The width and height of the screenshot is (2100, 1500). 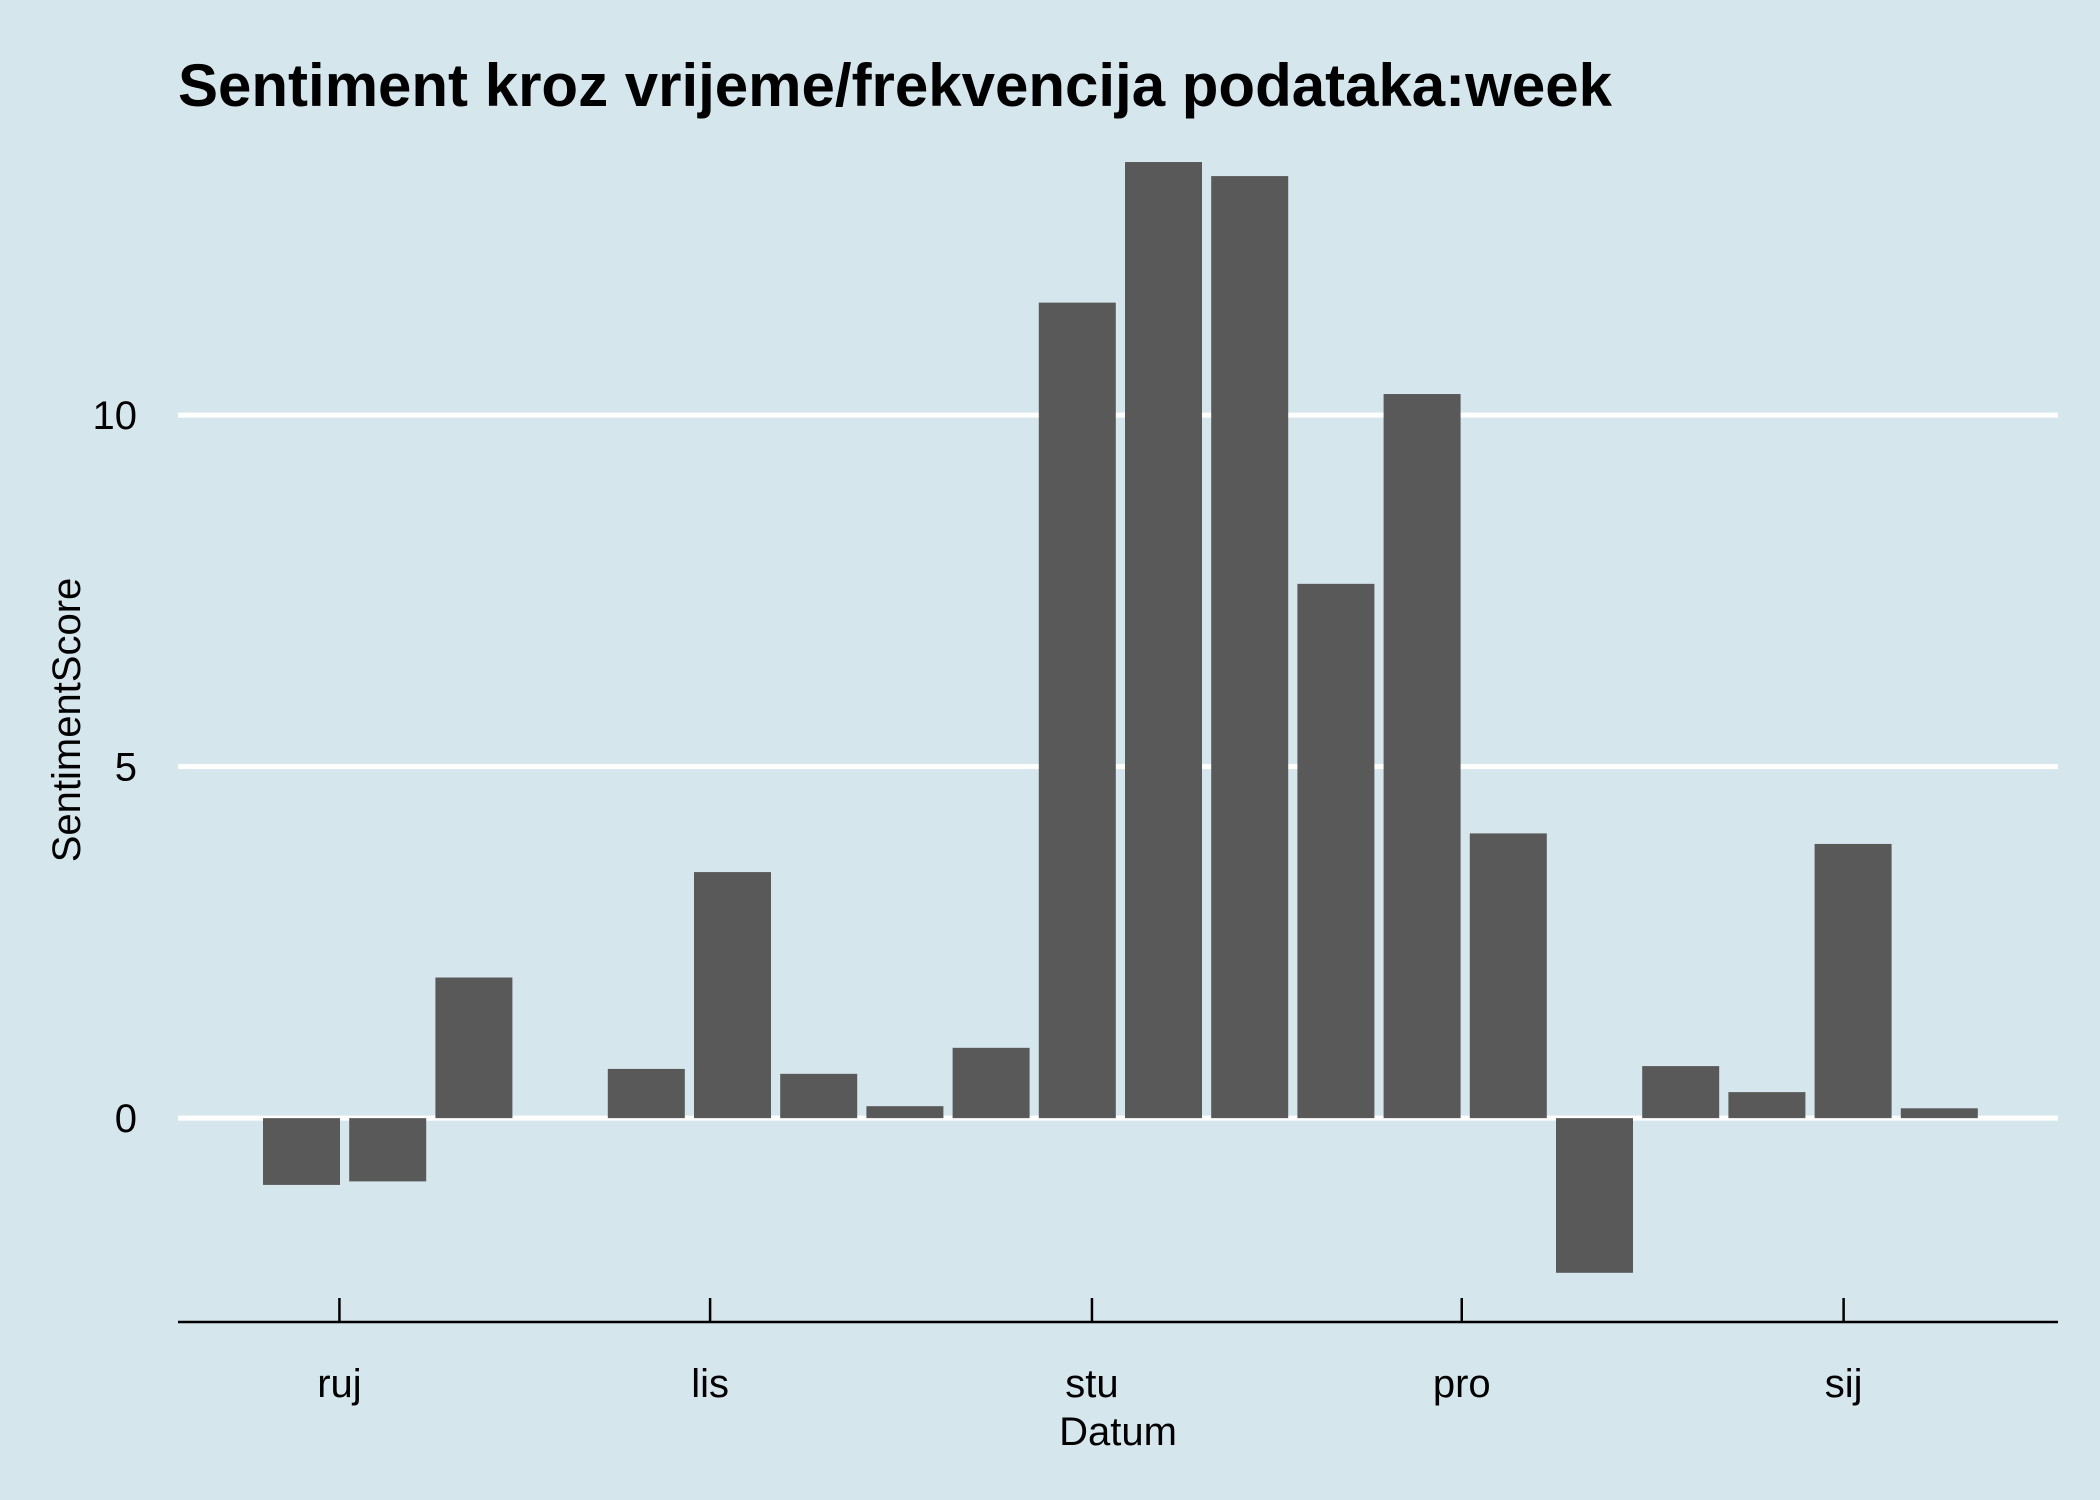 What do you see at coordinates (1844, 1384) in the screenshot?
I see `x-tick-label-sij: sij` at bounding box center [1844, 1384].